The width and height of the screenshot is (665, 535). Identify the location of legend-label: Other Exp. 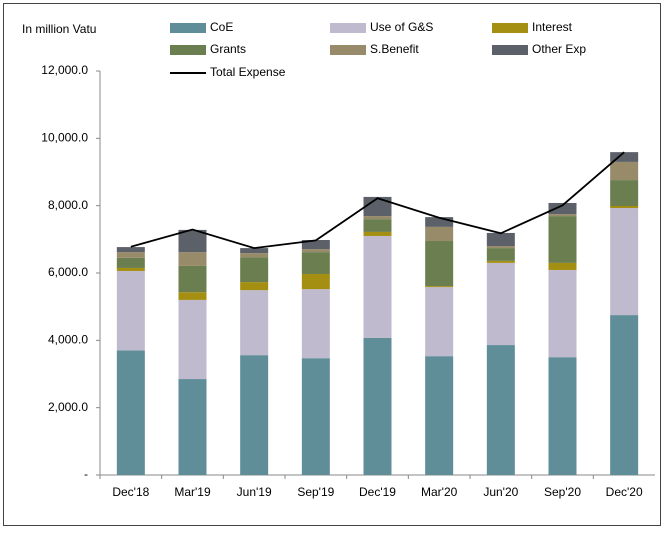
(559, 49).